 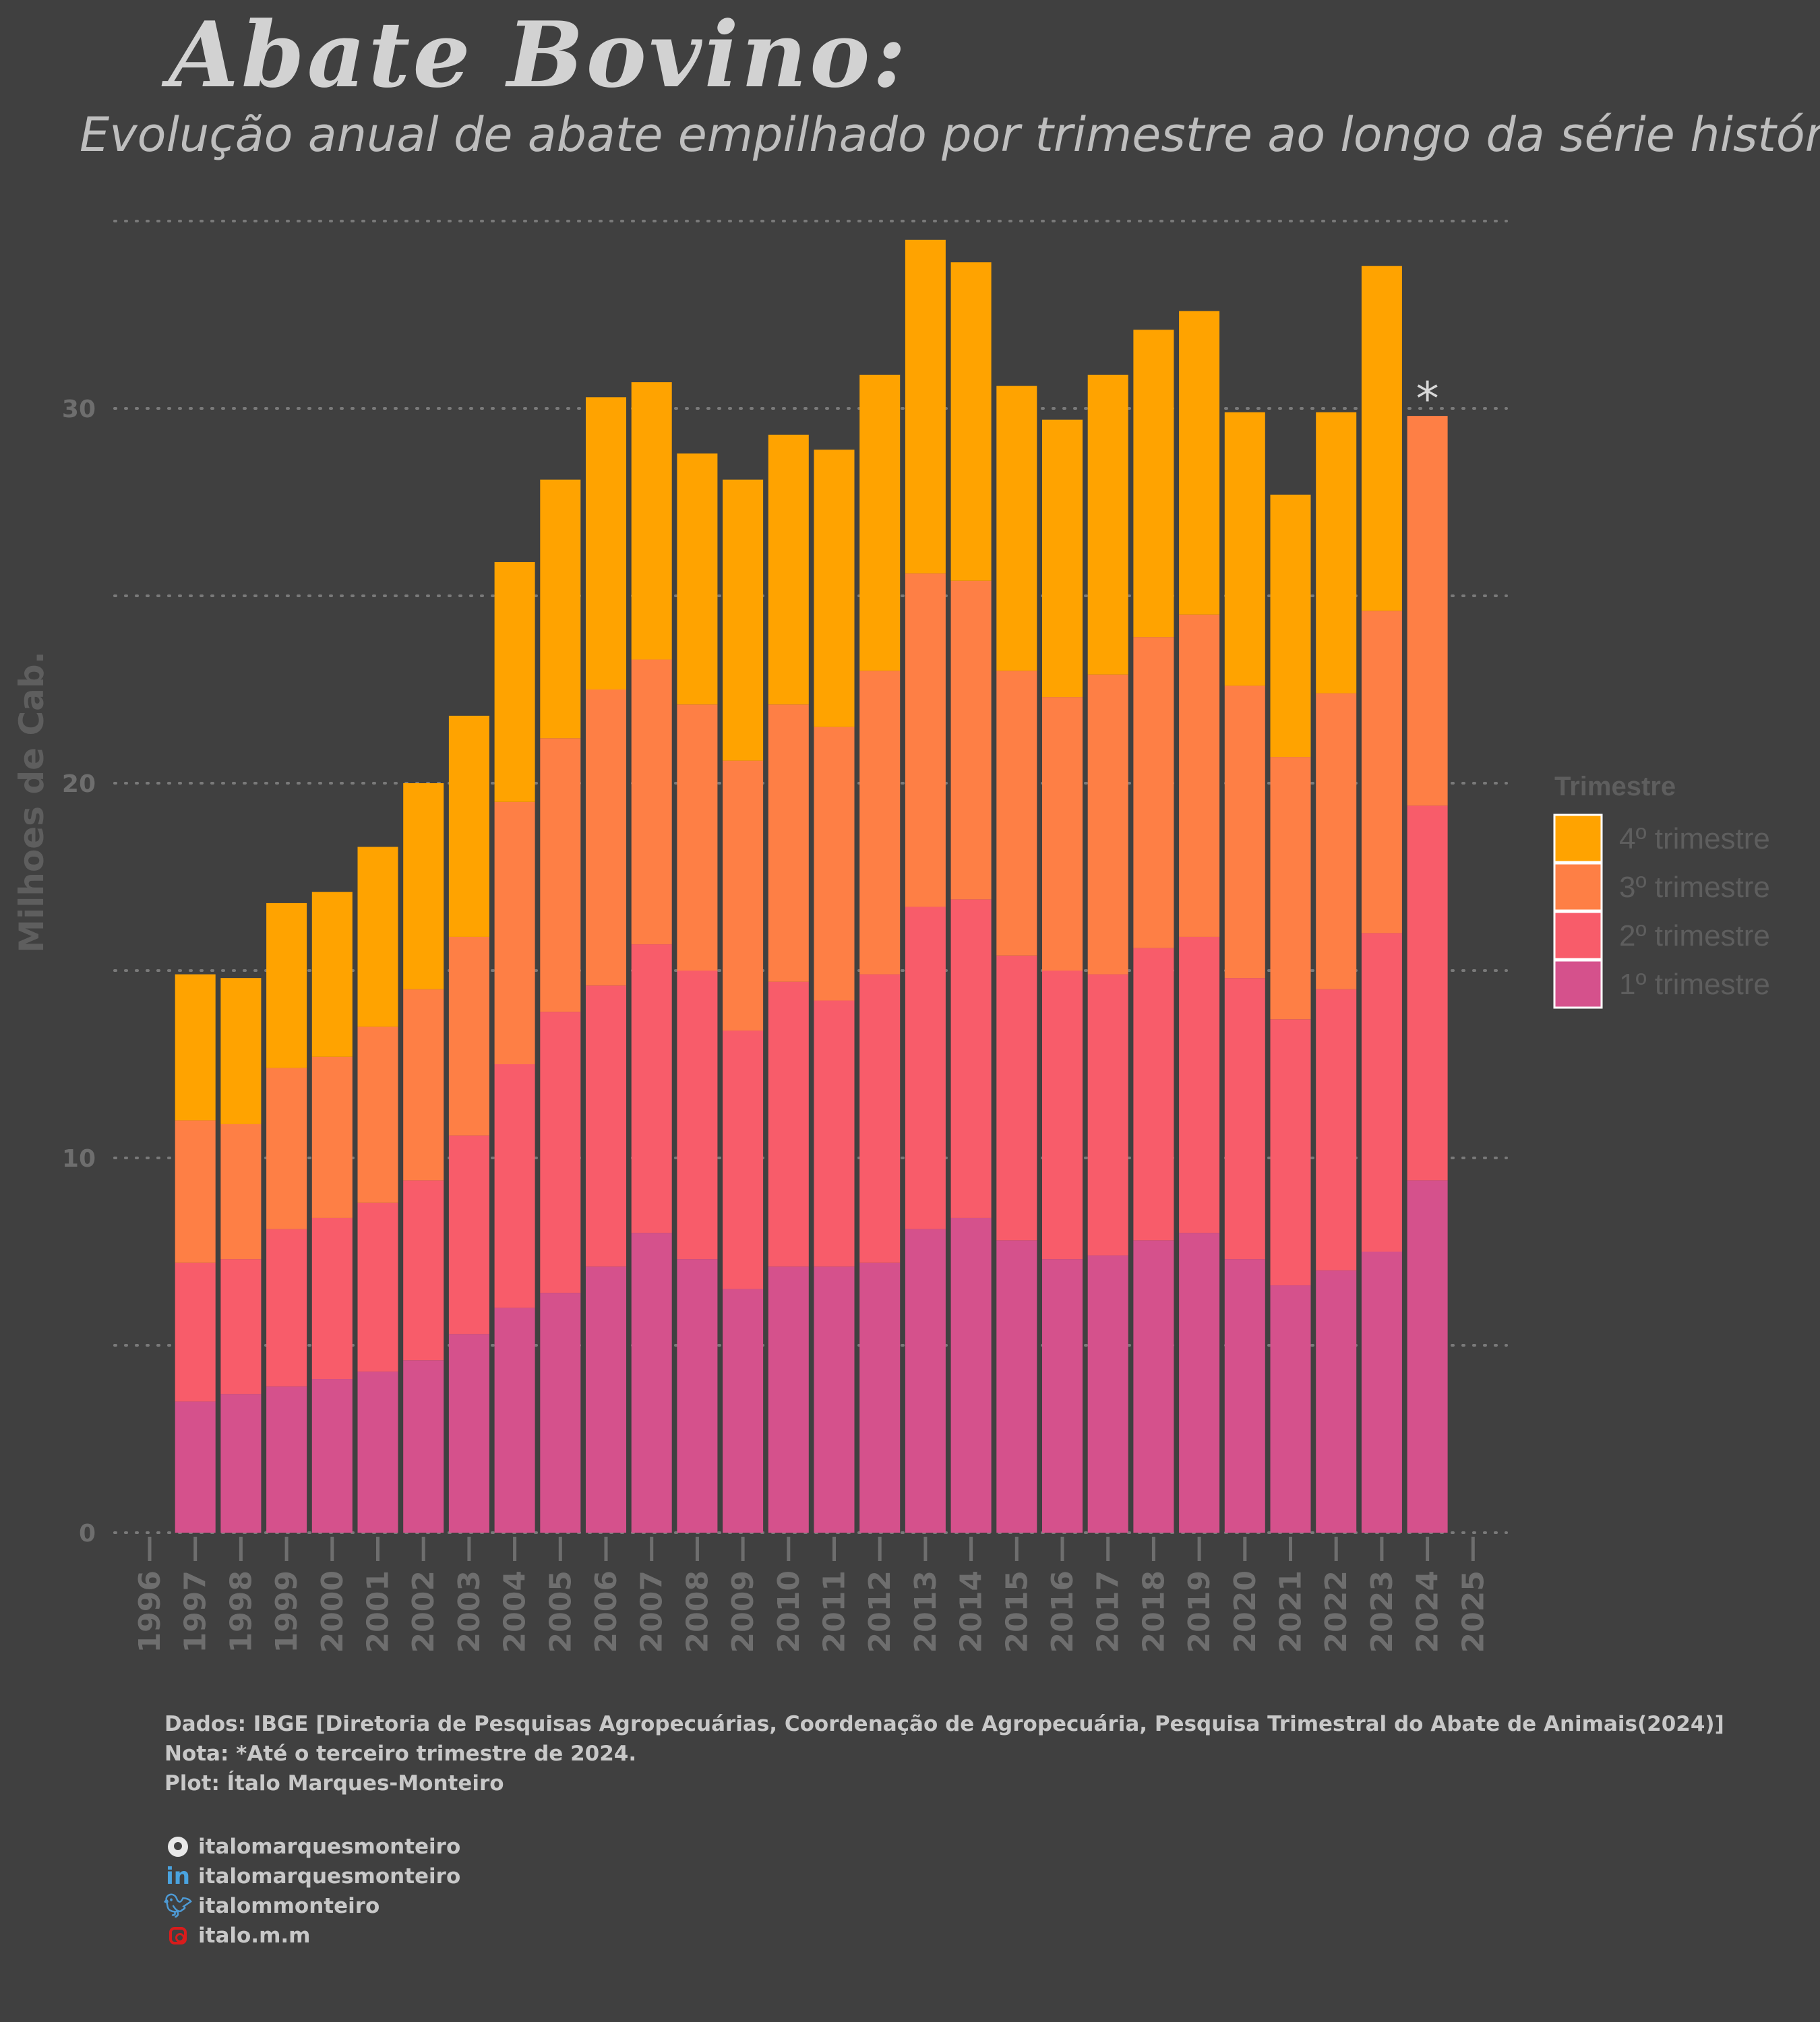 What do you see at coordinates (515, 1611) in the screenshot?
I see `x-tick-label: 2004` at bounding box center [515, 1611].